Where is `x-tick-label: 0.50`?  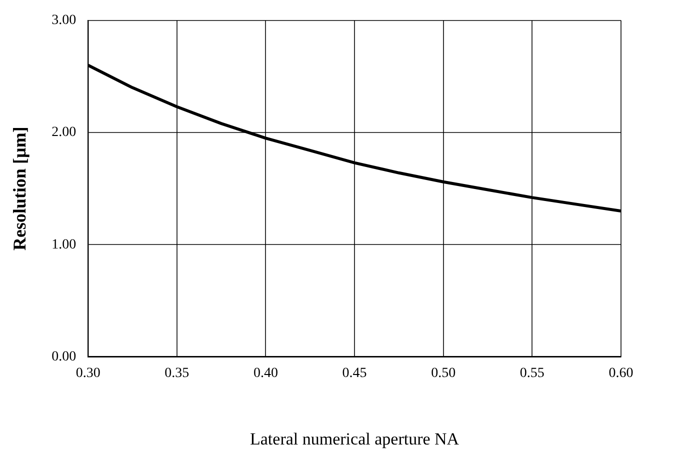 x-tick-label: 0.50 is located at coordinates (443, 373).